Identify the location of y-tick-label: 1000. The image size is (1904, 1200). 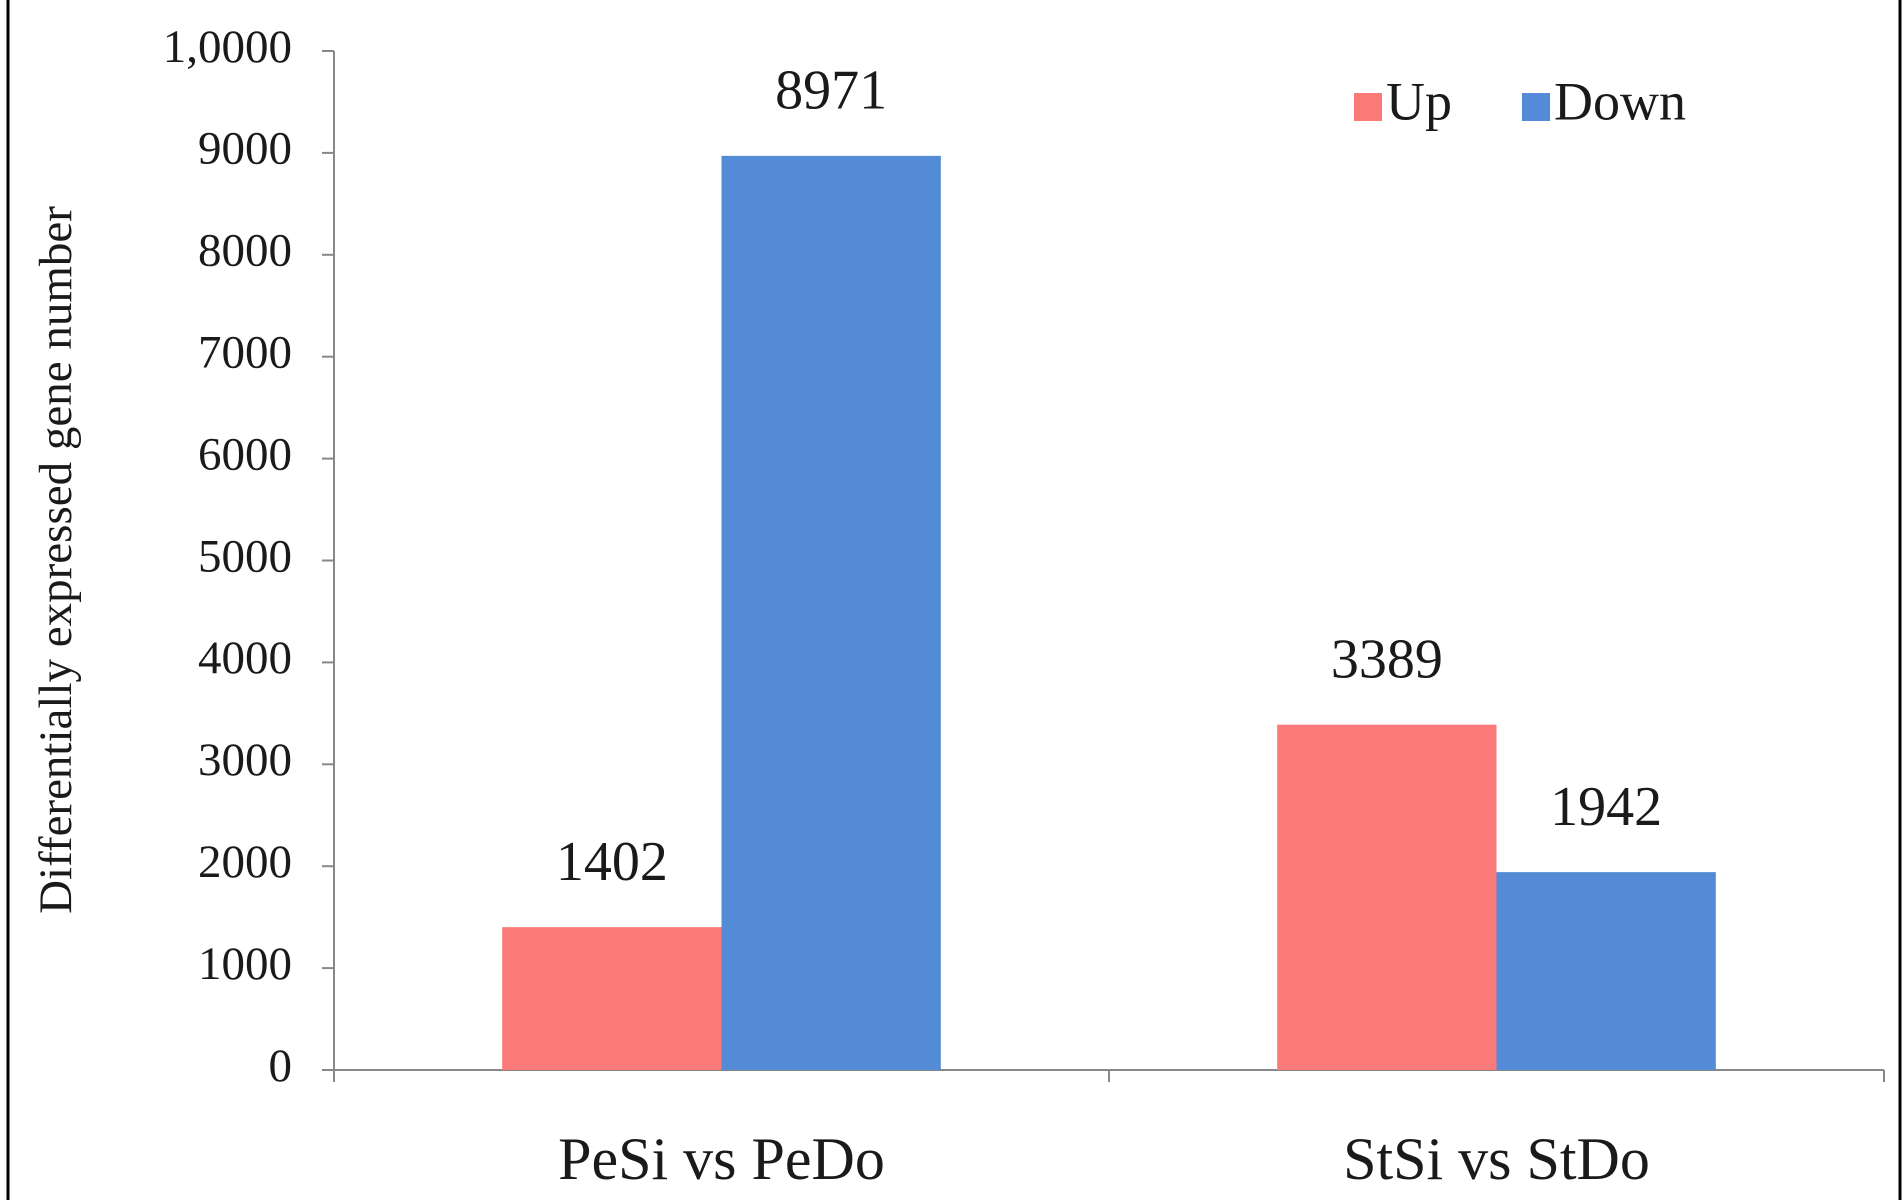
(245, 964).